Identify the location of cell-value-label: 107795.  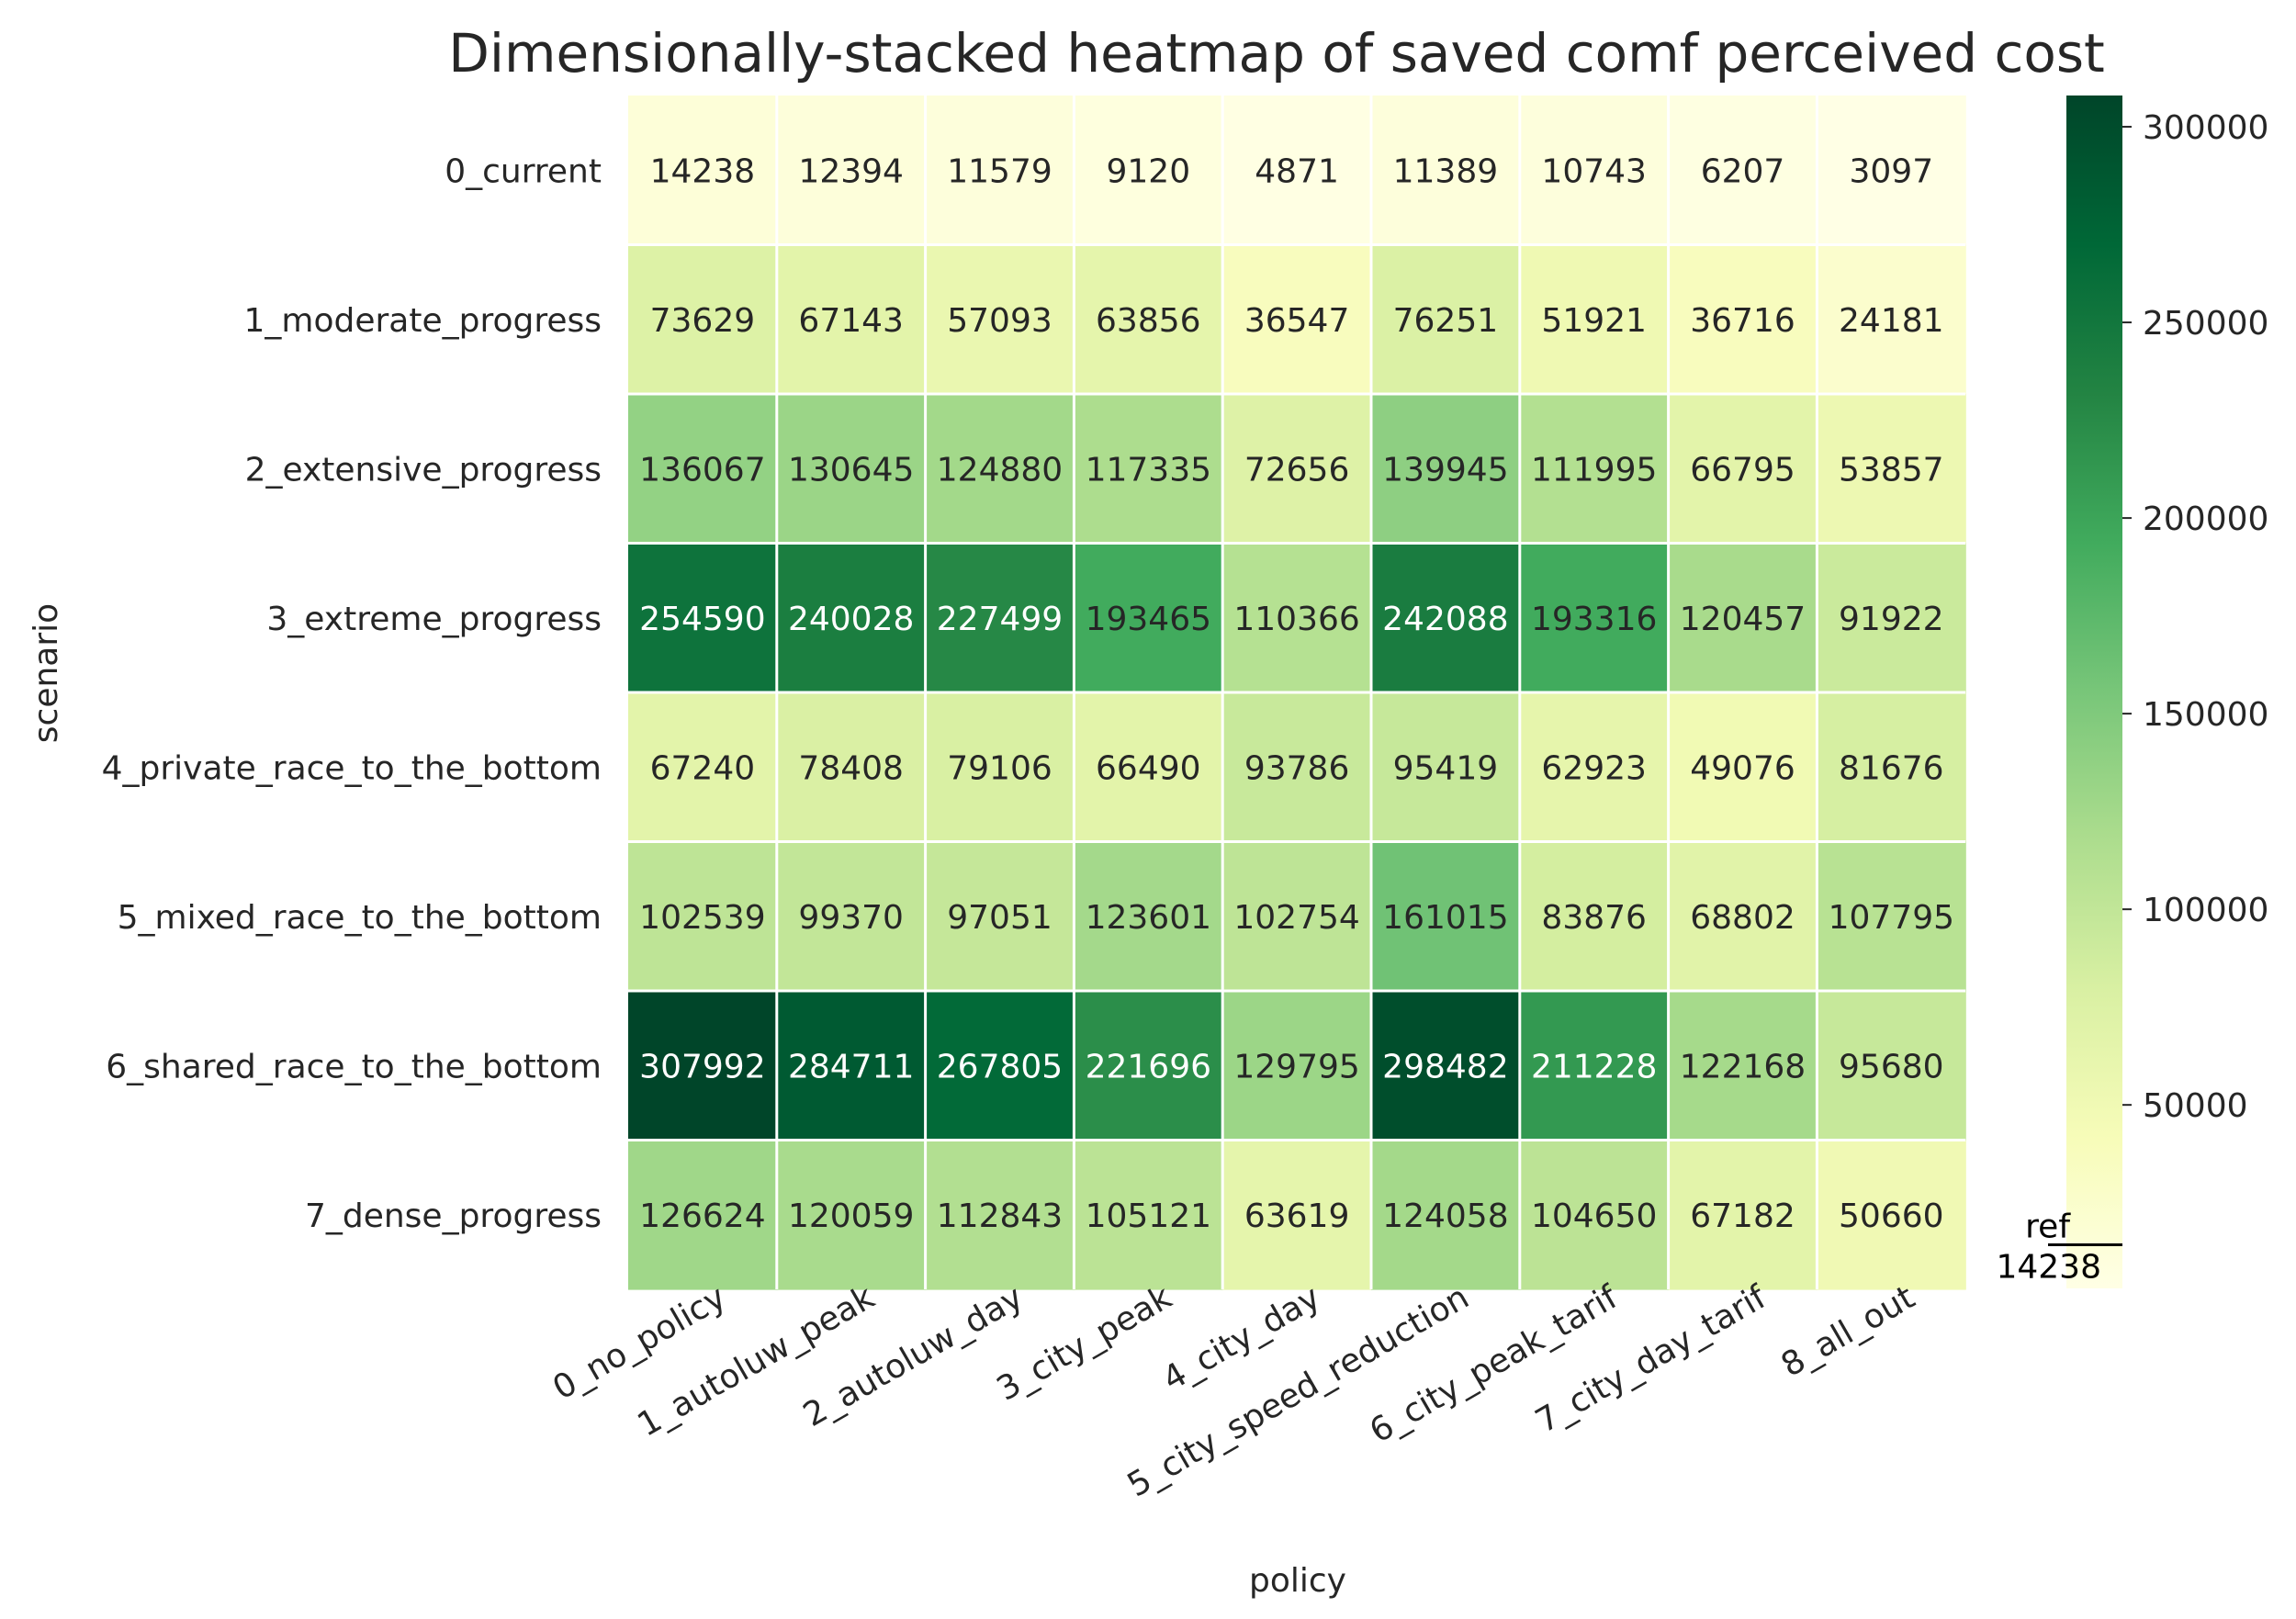
(1891, 918).